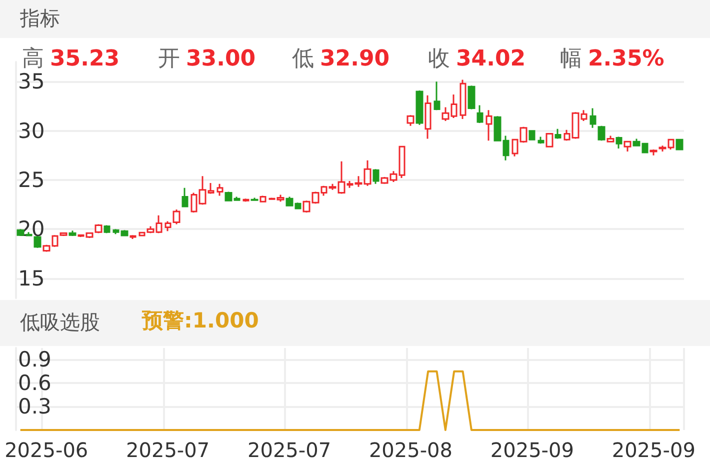 The height and width of the screenshot is (473, 710). What do you see at coordinates (410, 450) in the screenshot?
I see `x-tick-label: 2025-08` at bounding box center [410, 450].